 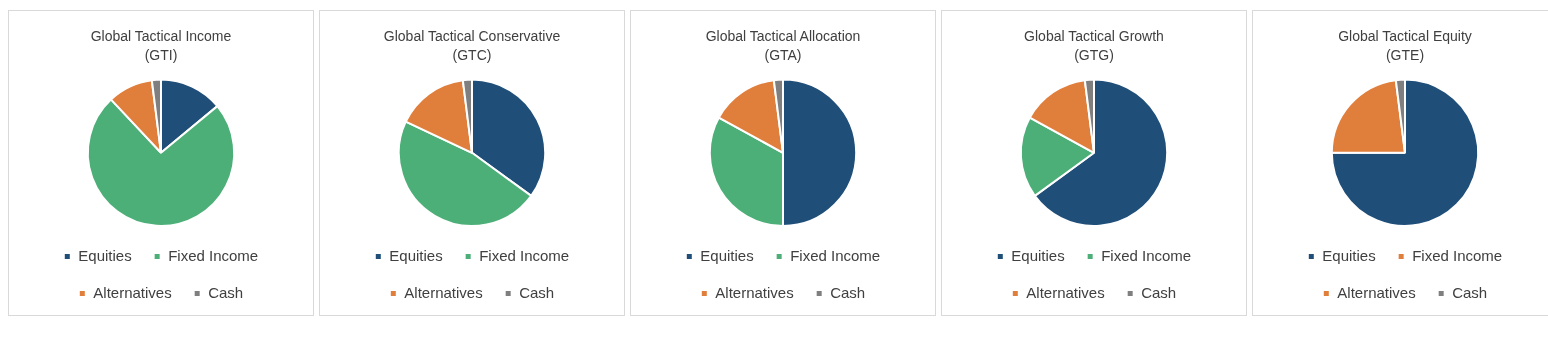 I want to click on chart-title: Global Tactical Growth, so click(x=1094, y=36).